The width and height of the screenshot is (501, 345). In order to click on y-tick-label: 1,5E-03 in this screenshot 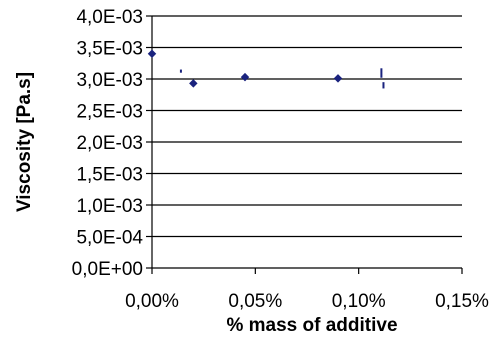, I will do `click(109, 175)`.